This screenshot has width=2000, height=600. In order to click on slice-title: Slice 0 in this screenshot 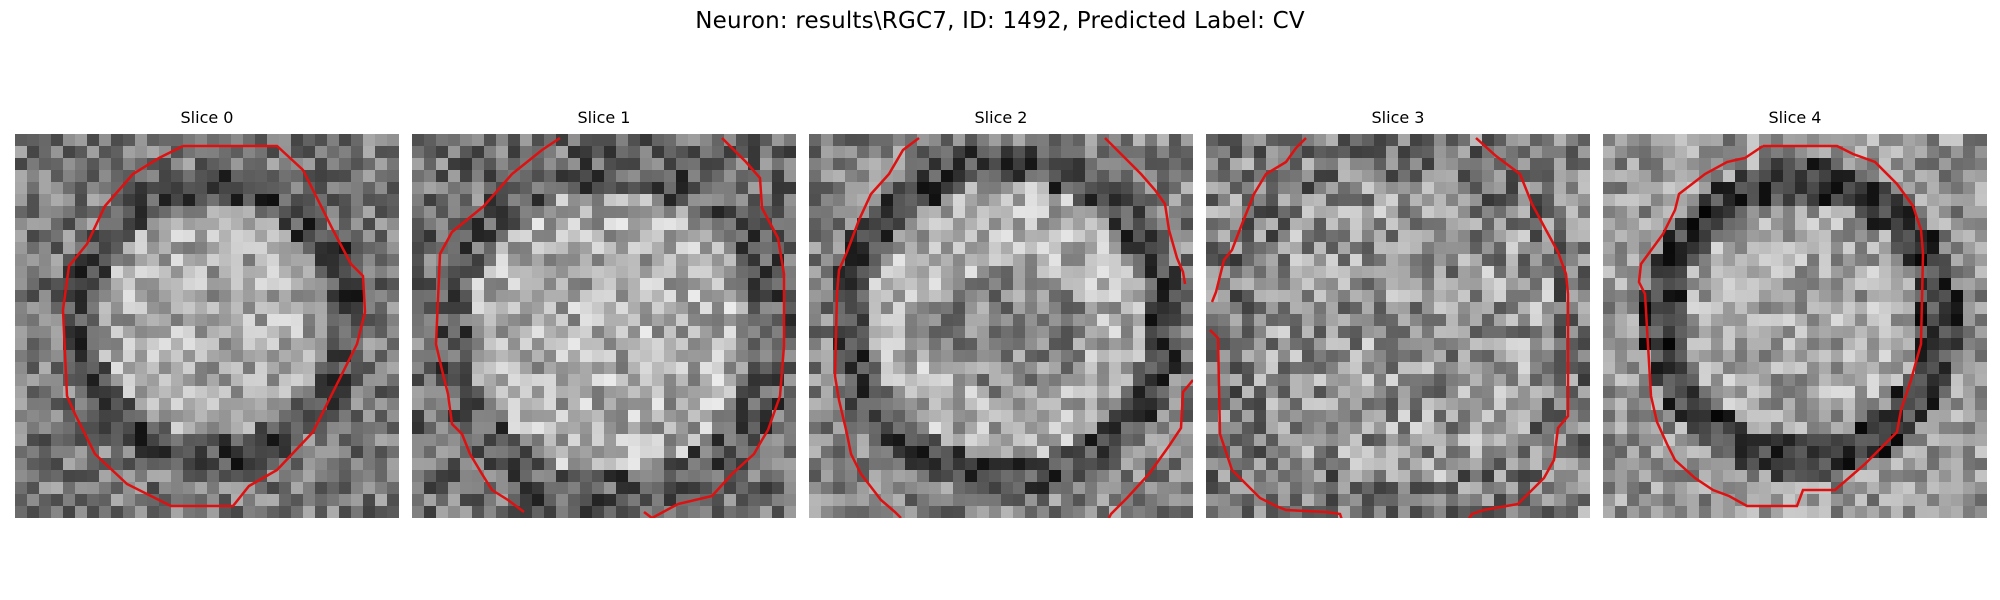, I will do `click(207, 117)`.